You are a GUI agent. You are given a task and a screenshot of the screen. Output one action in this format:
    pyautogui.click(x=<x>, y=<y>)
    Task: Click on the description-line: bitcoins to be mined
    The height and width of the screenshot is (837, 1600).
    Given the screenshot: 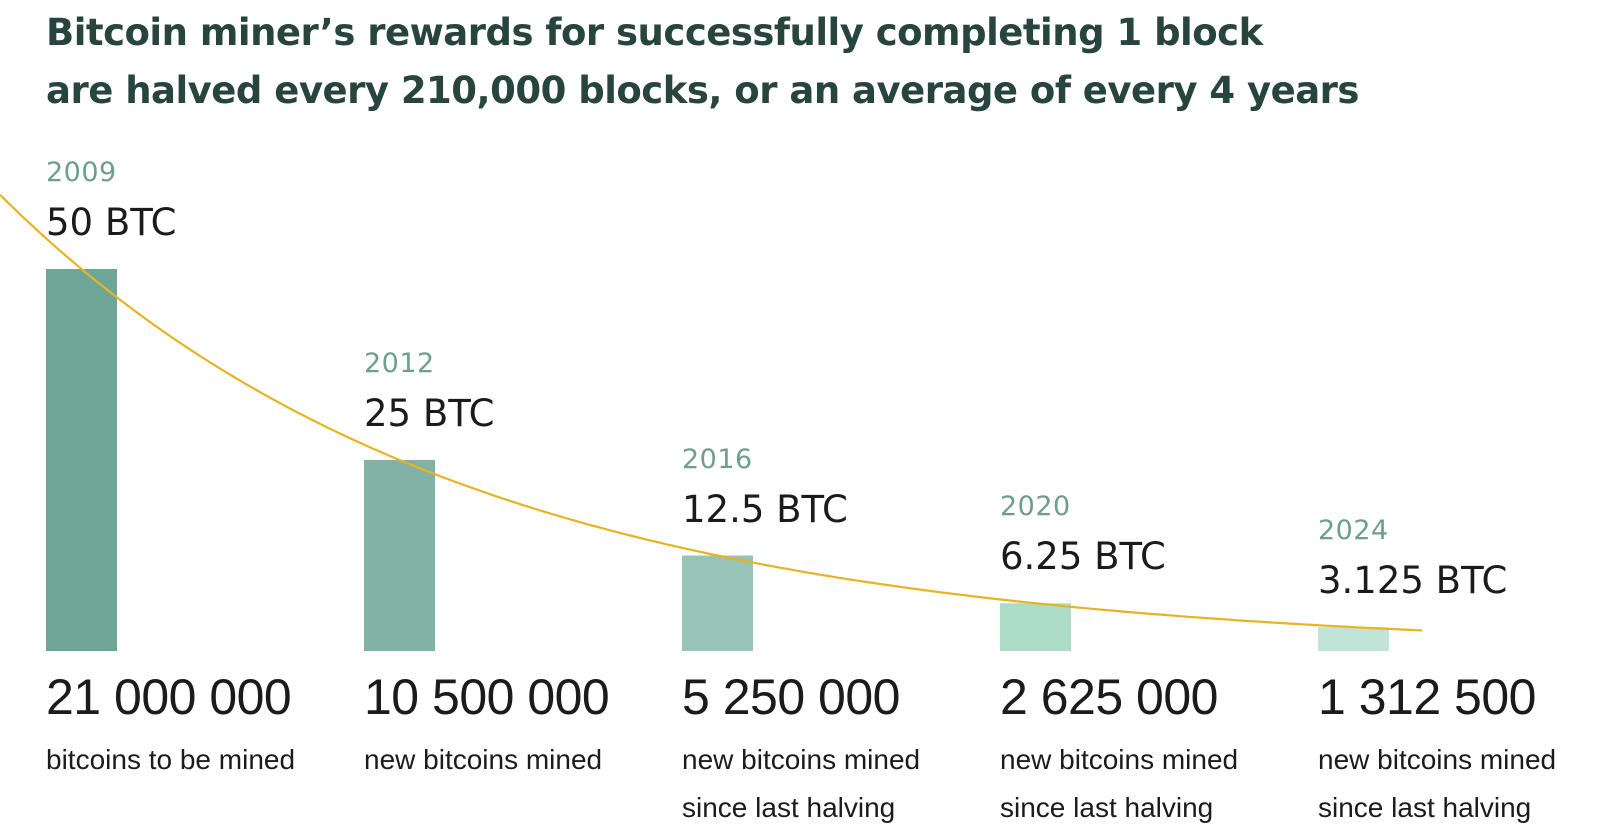 What is the action you would take?
    pyautogui.click(x=171, y=759)
    